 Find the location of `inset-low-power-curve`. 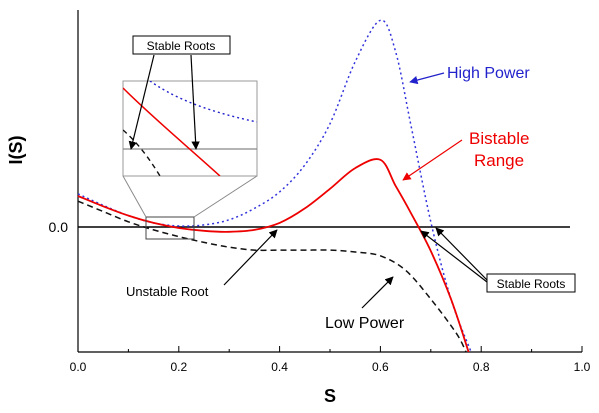

inset-low-power-curve is located at coordinates (142, 152).